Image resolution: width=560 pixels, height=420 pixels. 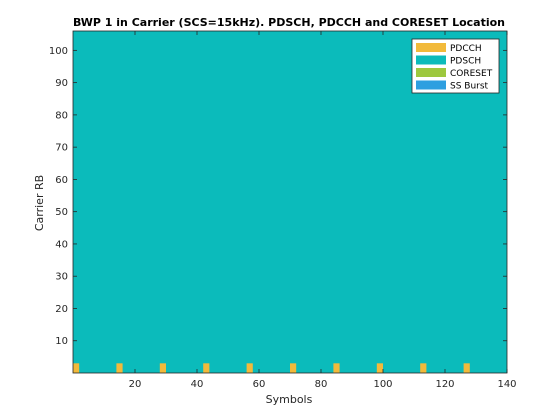 I want to click on legend-swatch-ss-burst, so click(x=431, y=85).